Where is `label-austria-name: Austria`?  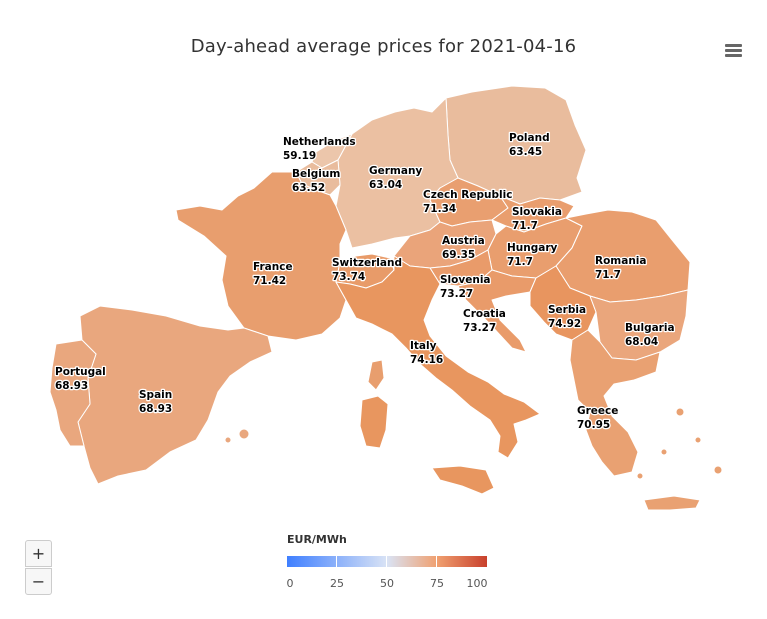
label-austria-name: Austria is located at coordinates (463, 241).